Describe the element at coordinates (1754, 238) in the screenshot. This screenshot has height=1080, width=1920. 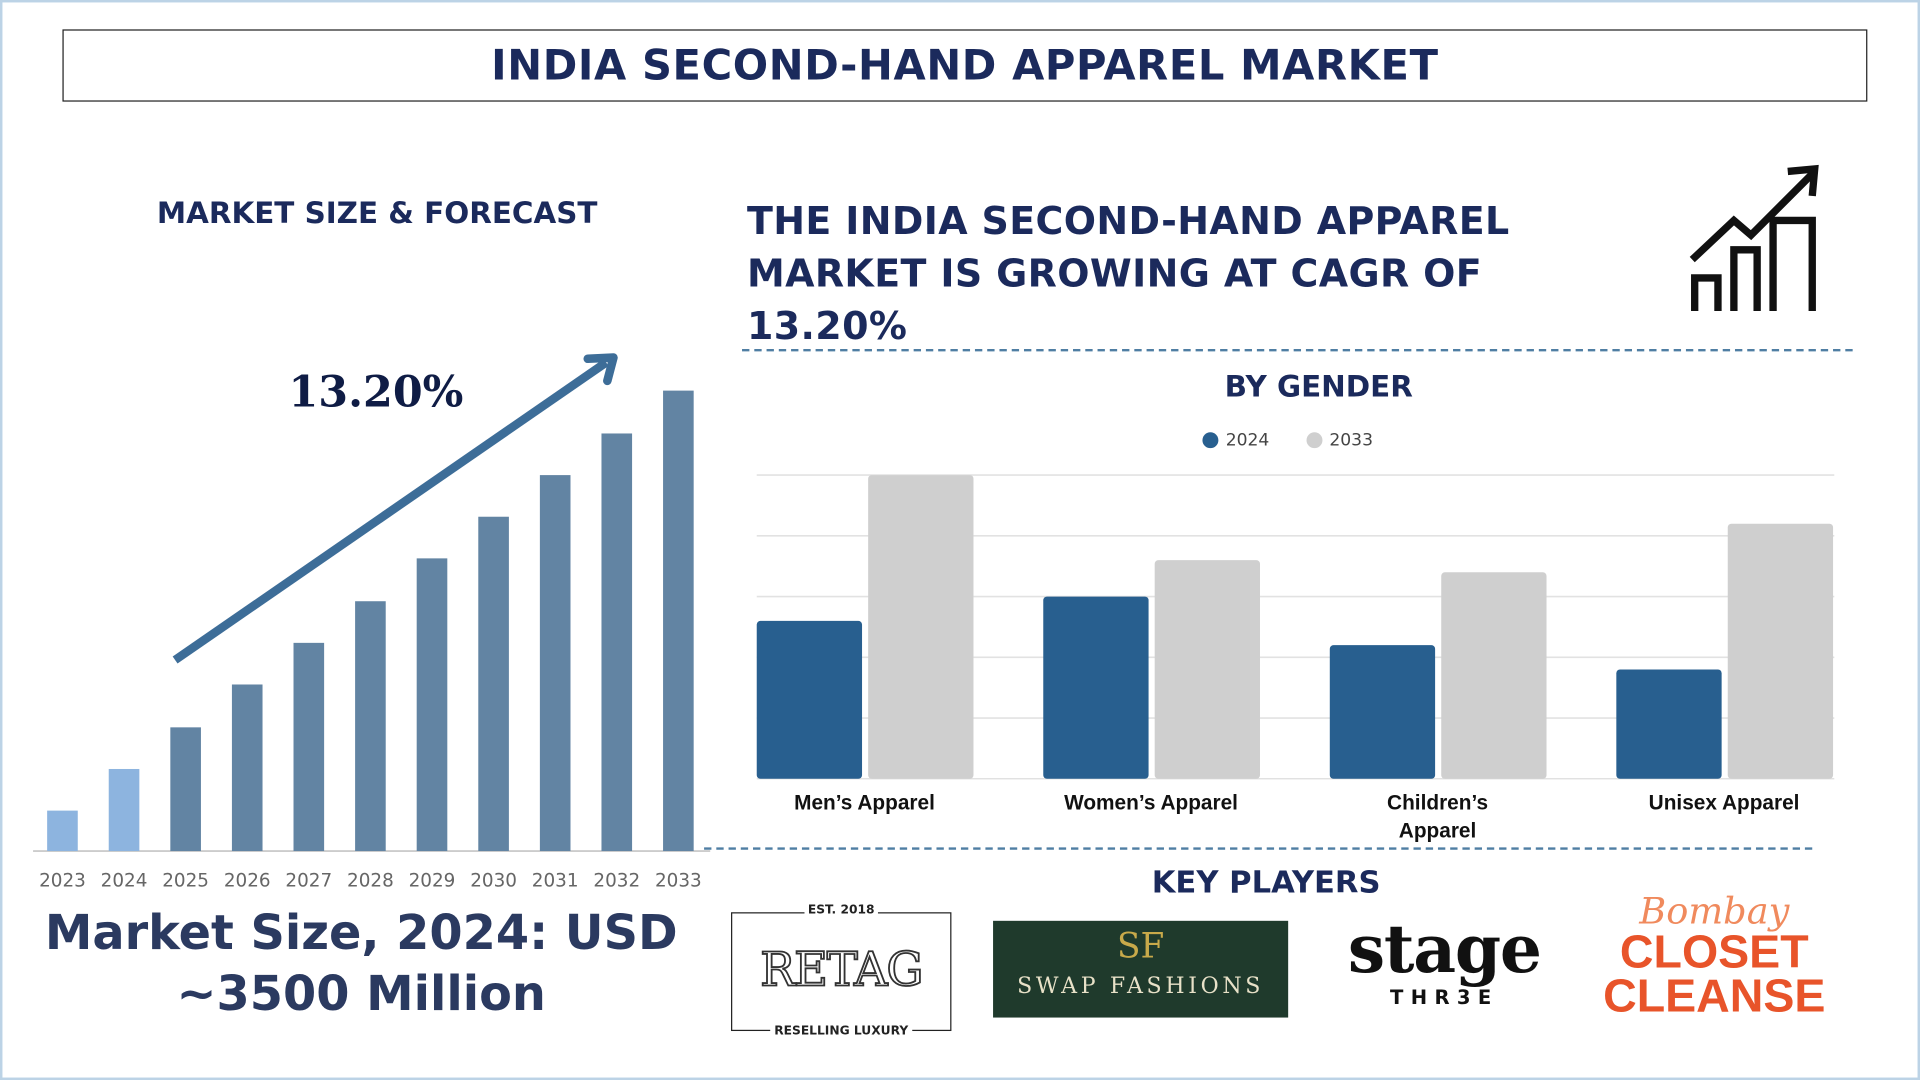
I see `growth-chart-icon` at that location.